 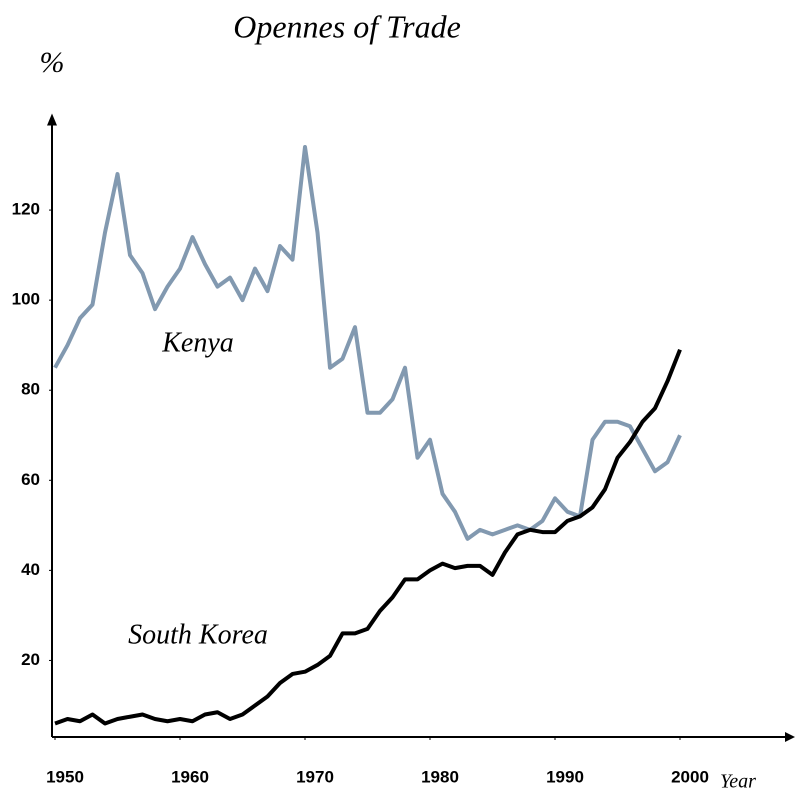 I want to click on series-label: Kenya, so click(x=197, y=342).